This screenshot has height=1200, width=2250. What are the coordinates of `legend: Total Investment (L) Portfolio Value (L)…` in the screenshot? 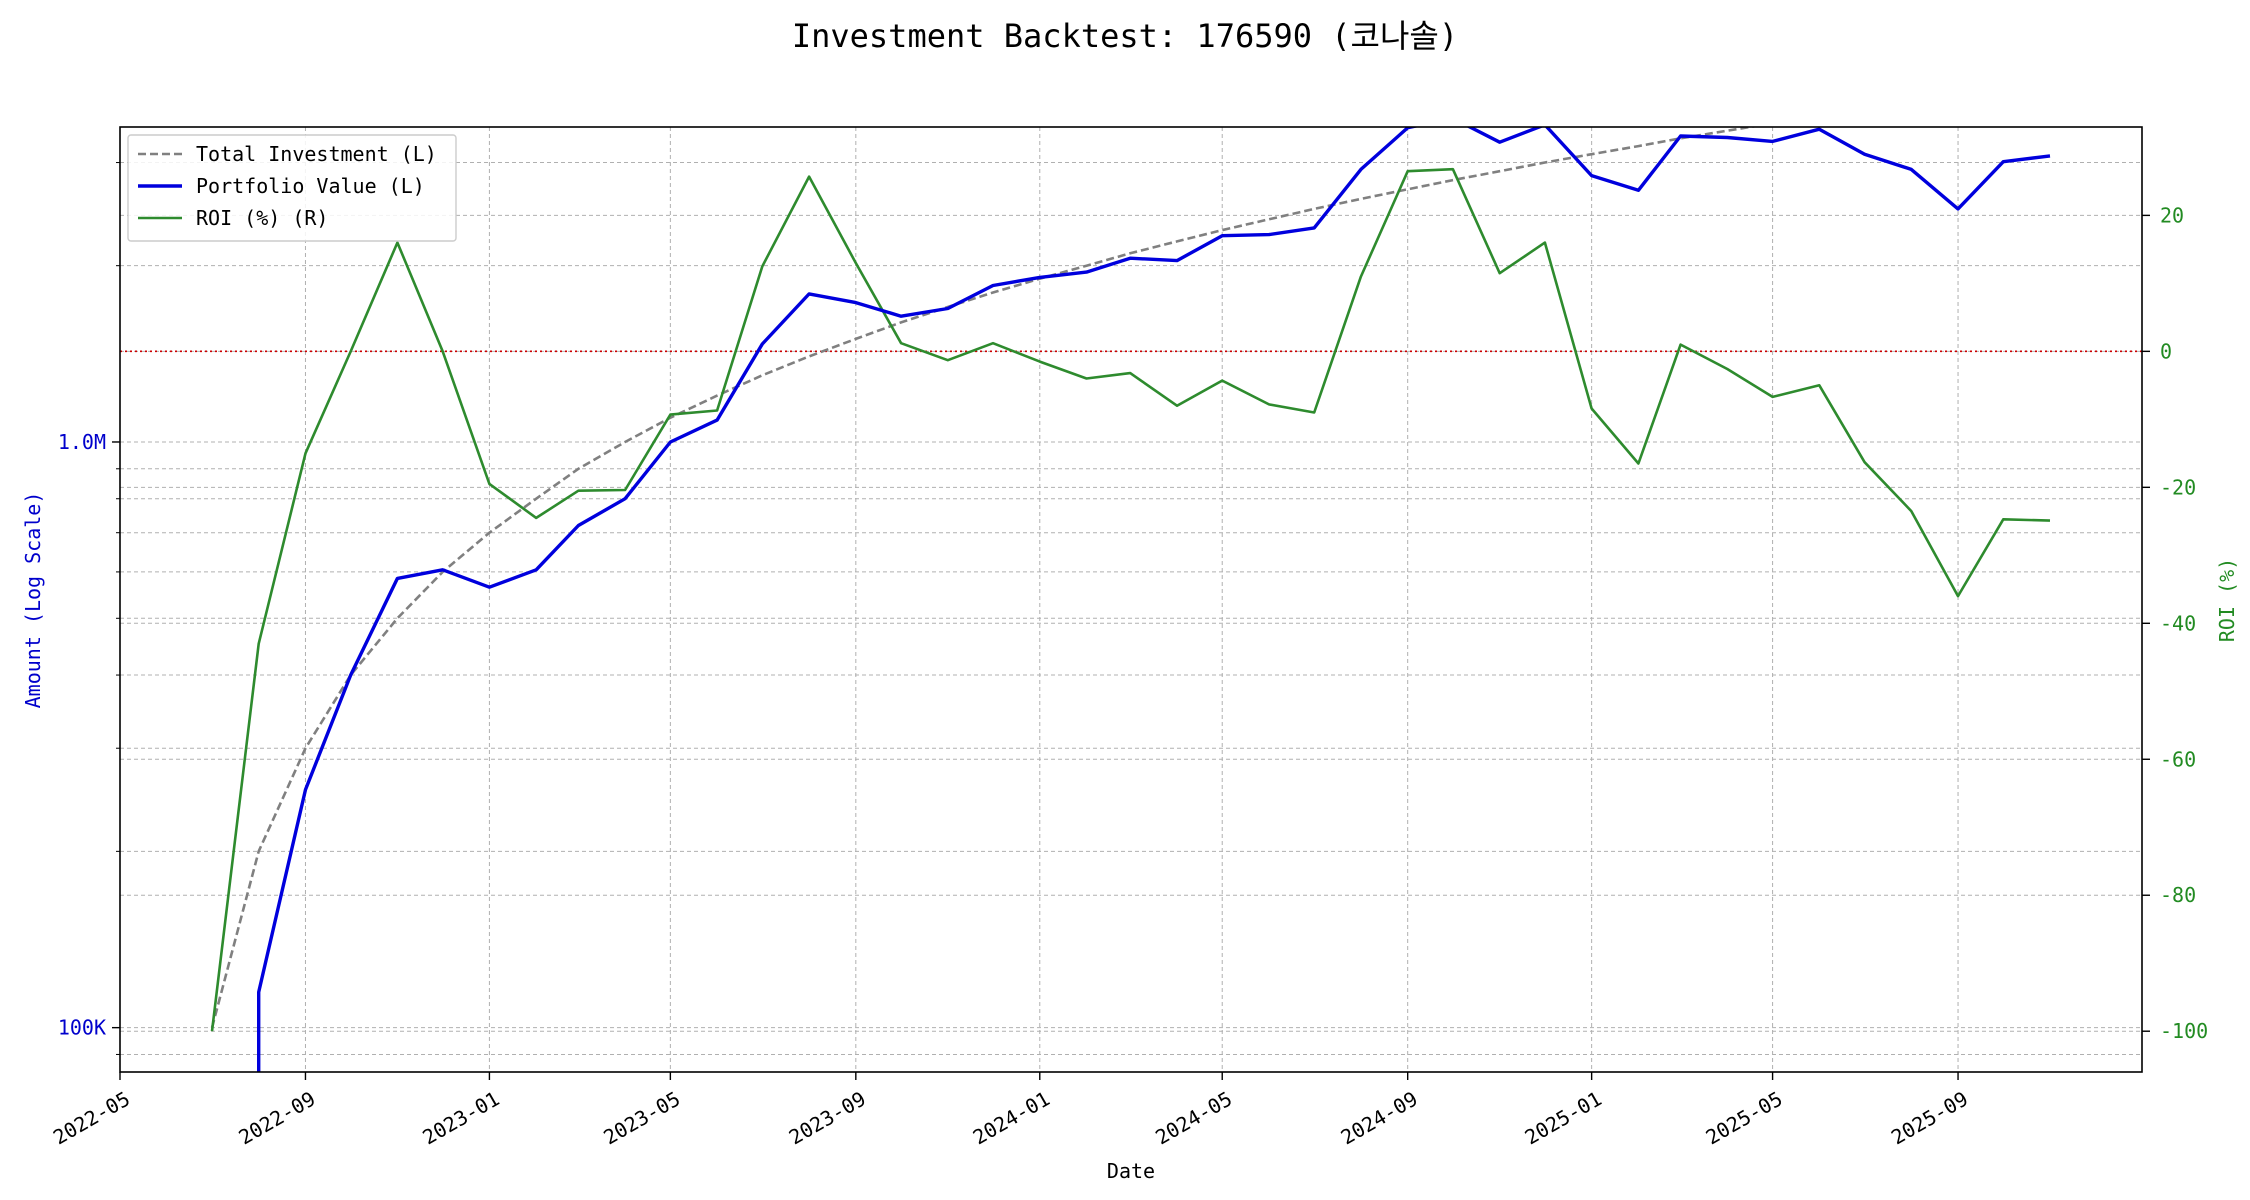 It's located at (292, 188).